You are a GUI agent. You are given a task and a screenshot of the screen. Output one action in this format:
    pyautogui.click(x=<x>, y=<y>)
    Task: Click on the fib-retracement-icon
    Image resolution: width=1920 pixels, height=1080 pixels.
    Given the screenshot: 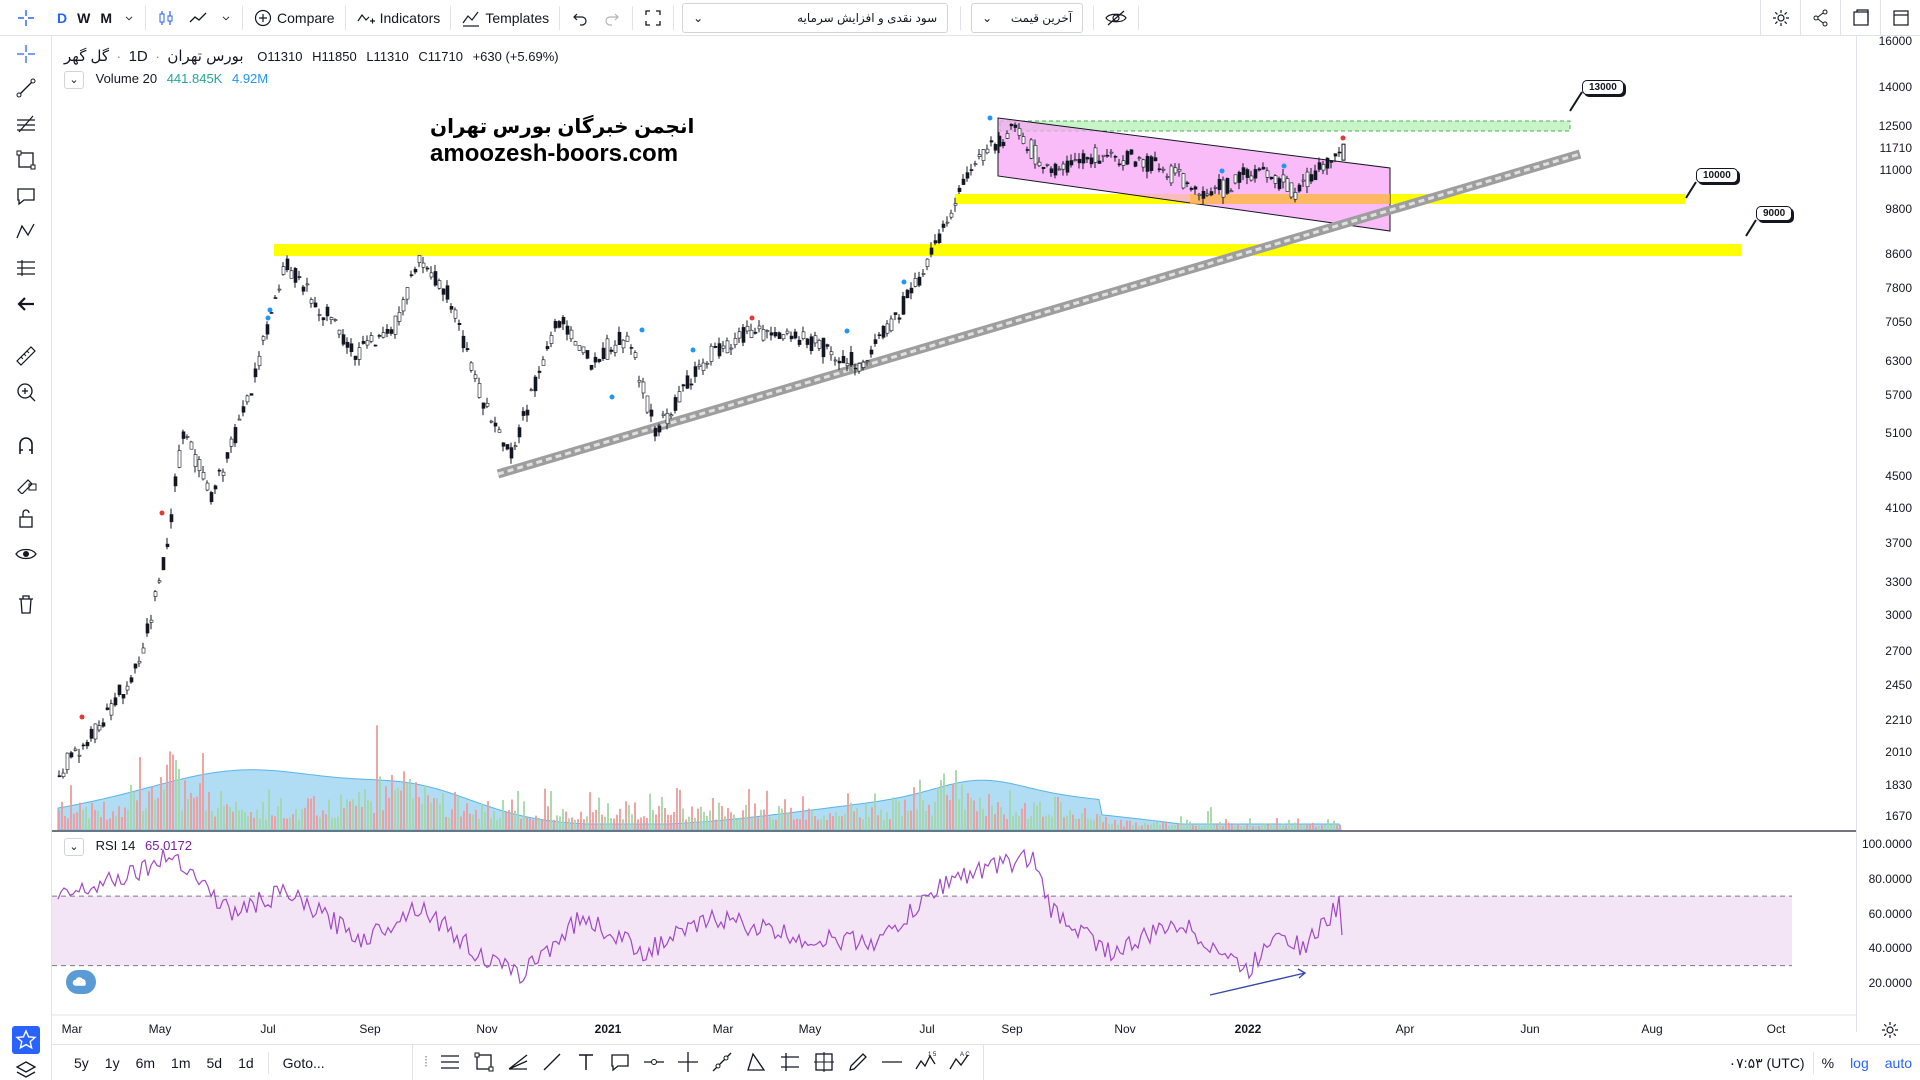 What is the action you would take?
    pyautogui.click(x=26, y=124)
    